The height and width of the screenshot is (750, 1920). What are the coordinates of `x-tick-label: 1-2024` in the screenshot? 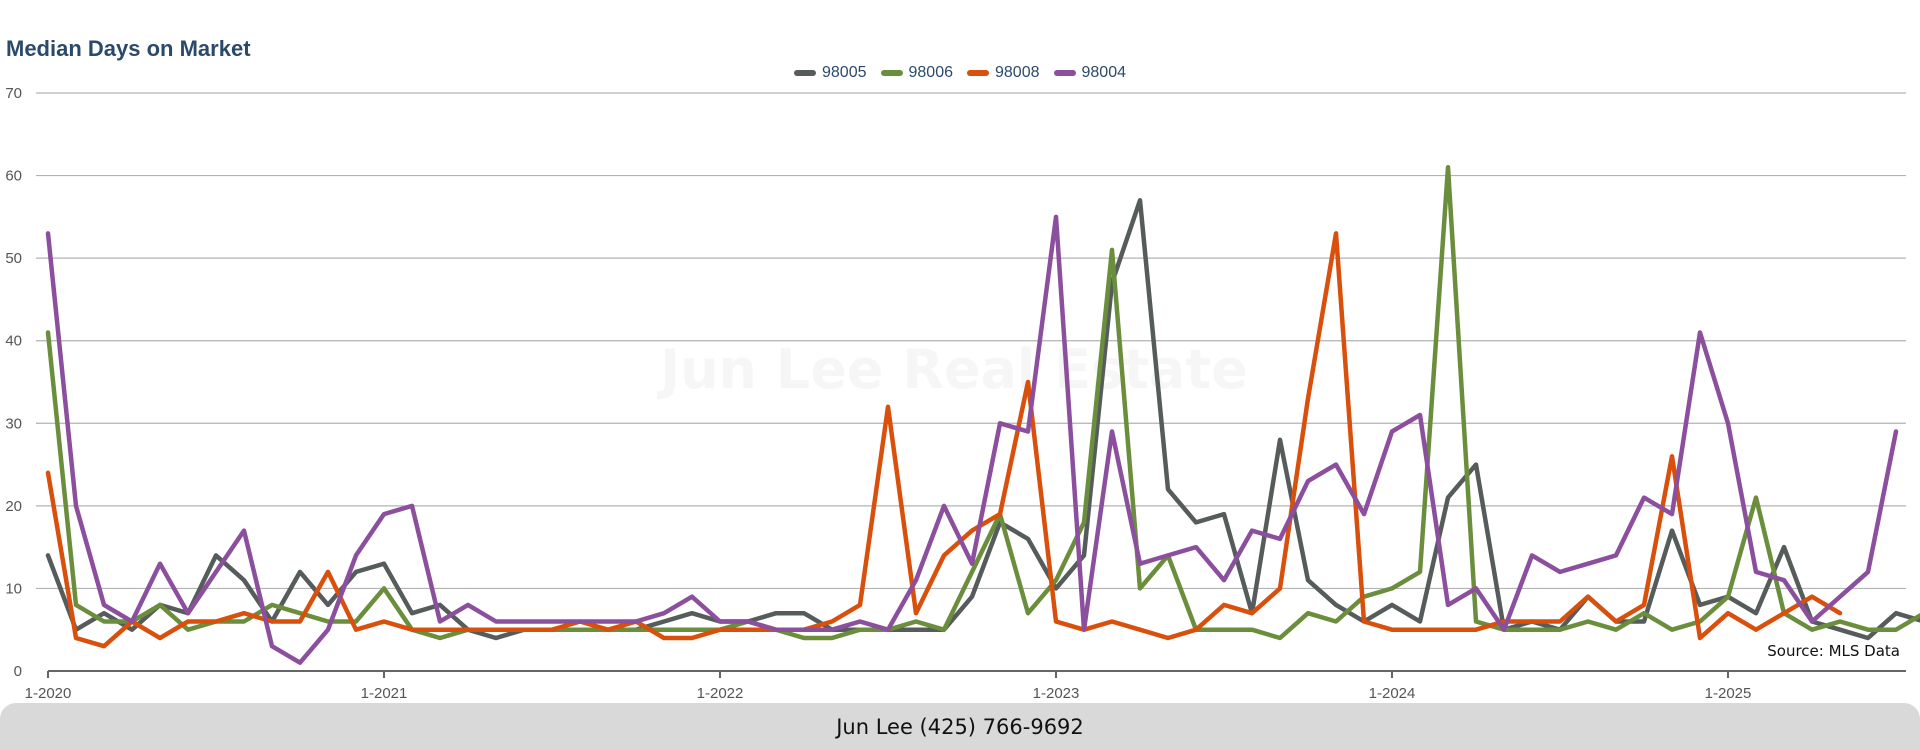 It's located at (1392, 693).